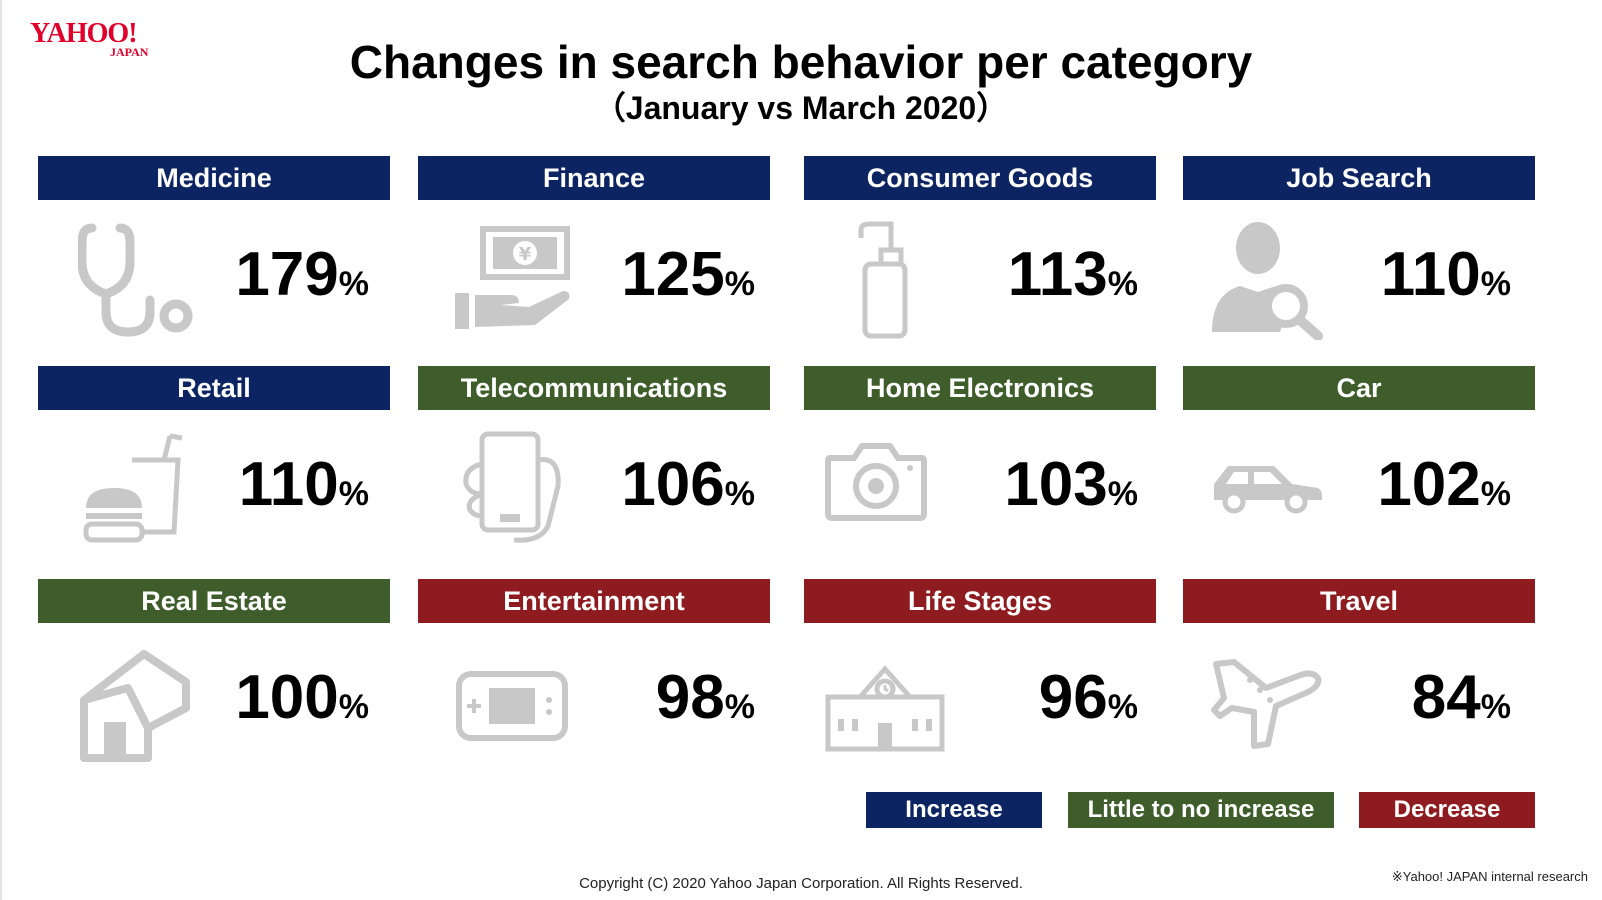 The image size is (1602, 900). Describe the element at coordinates (1057, 274) in the screenshot. I see `value-number: 113` at that location.